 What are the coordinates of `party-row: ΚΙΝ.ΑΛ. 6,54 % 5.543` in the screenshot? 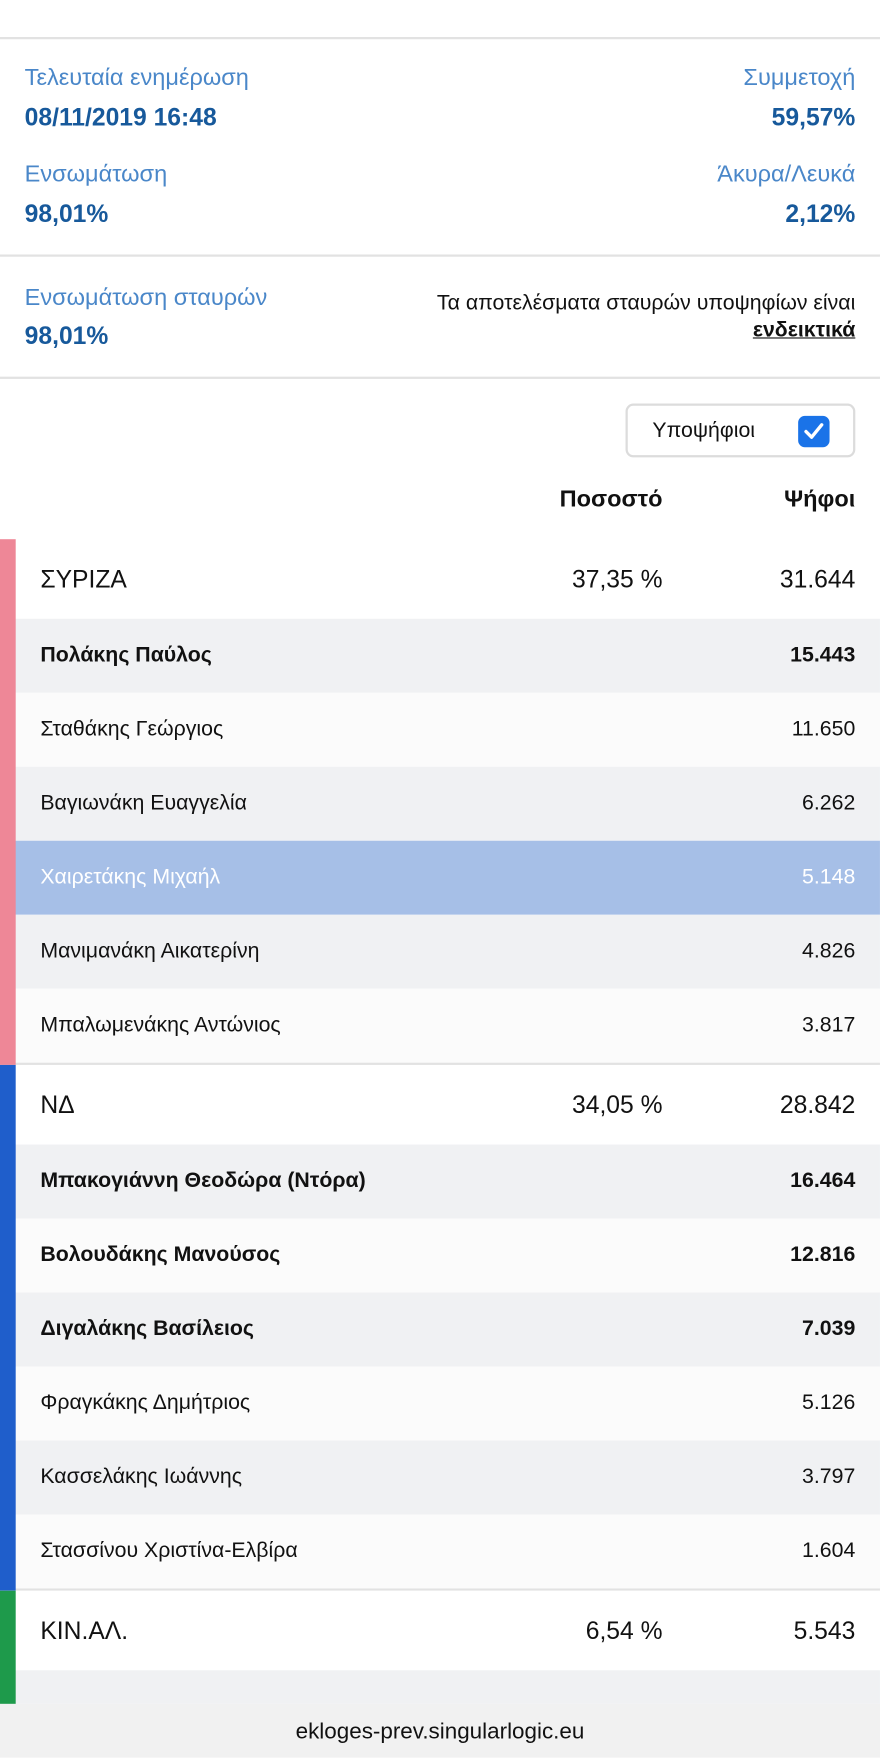 It's located at (440, 1630).